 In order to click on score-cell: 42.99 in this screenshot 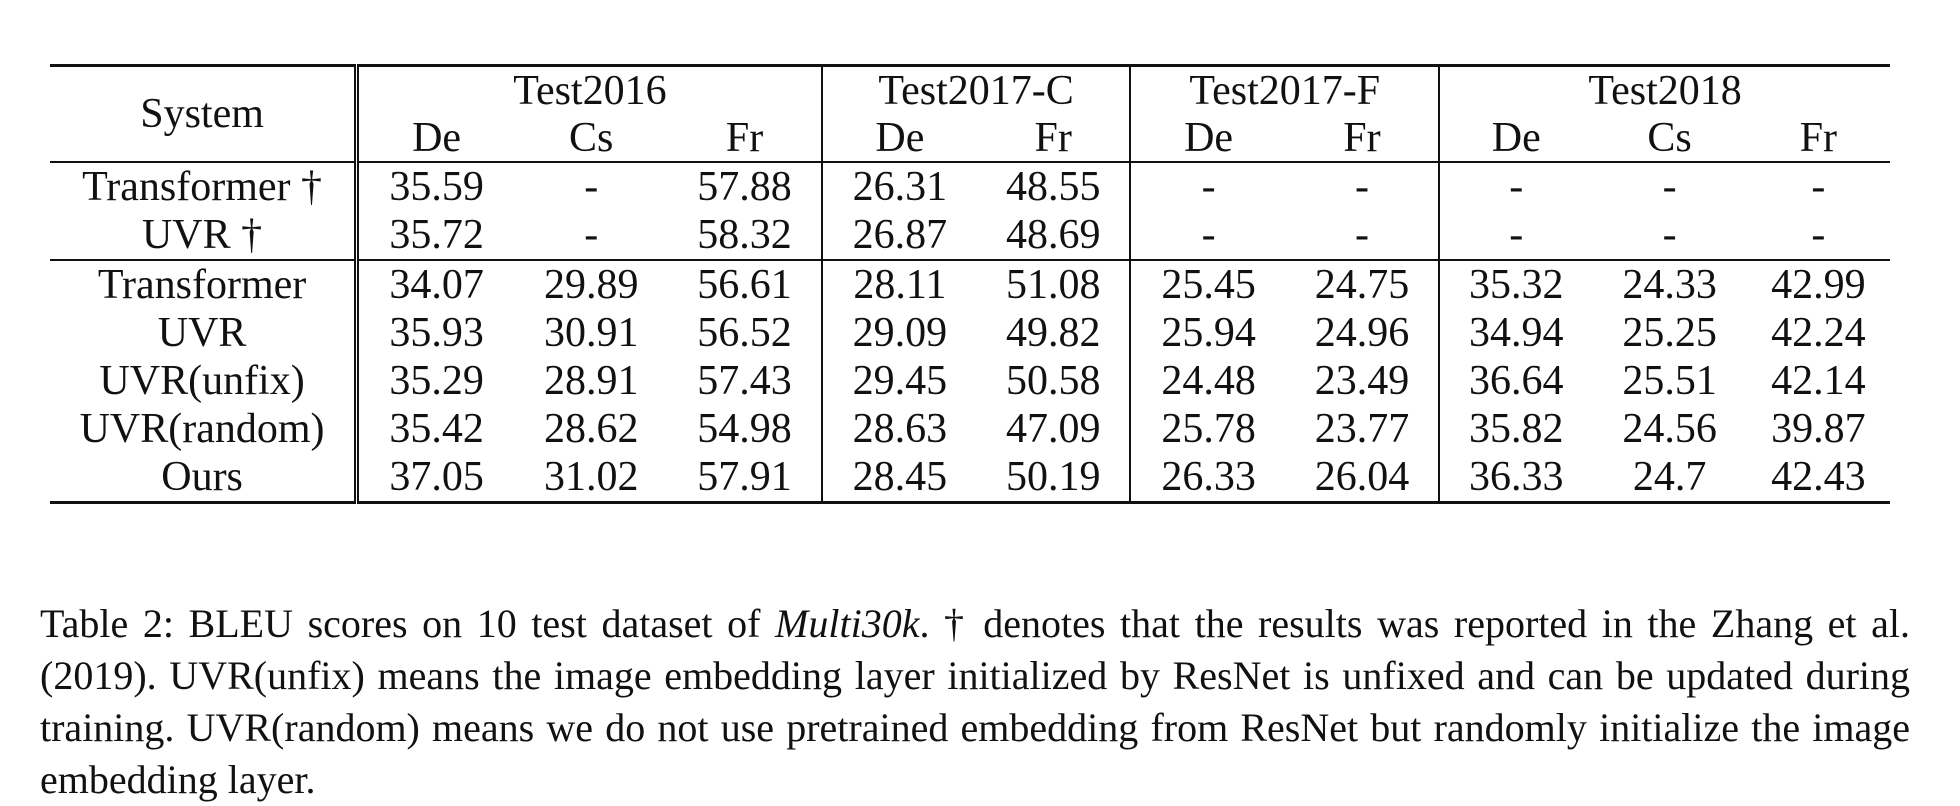, I will do `click(1818, 284)`.